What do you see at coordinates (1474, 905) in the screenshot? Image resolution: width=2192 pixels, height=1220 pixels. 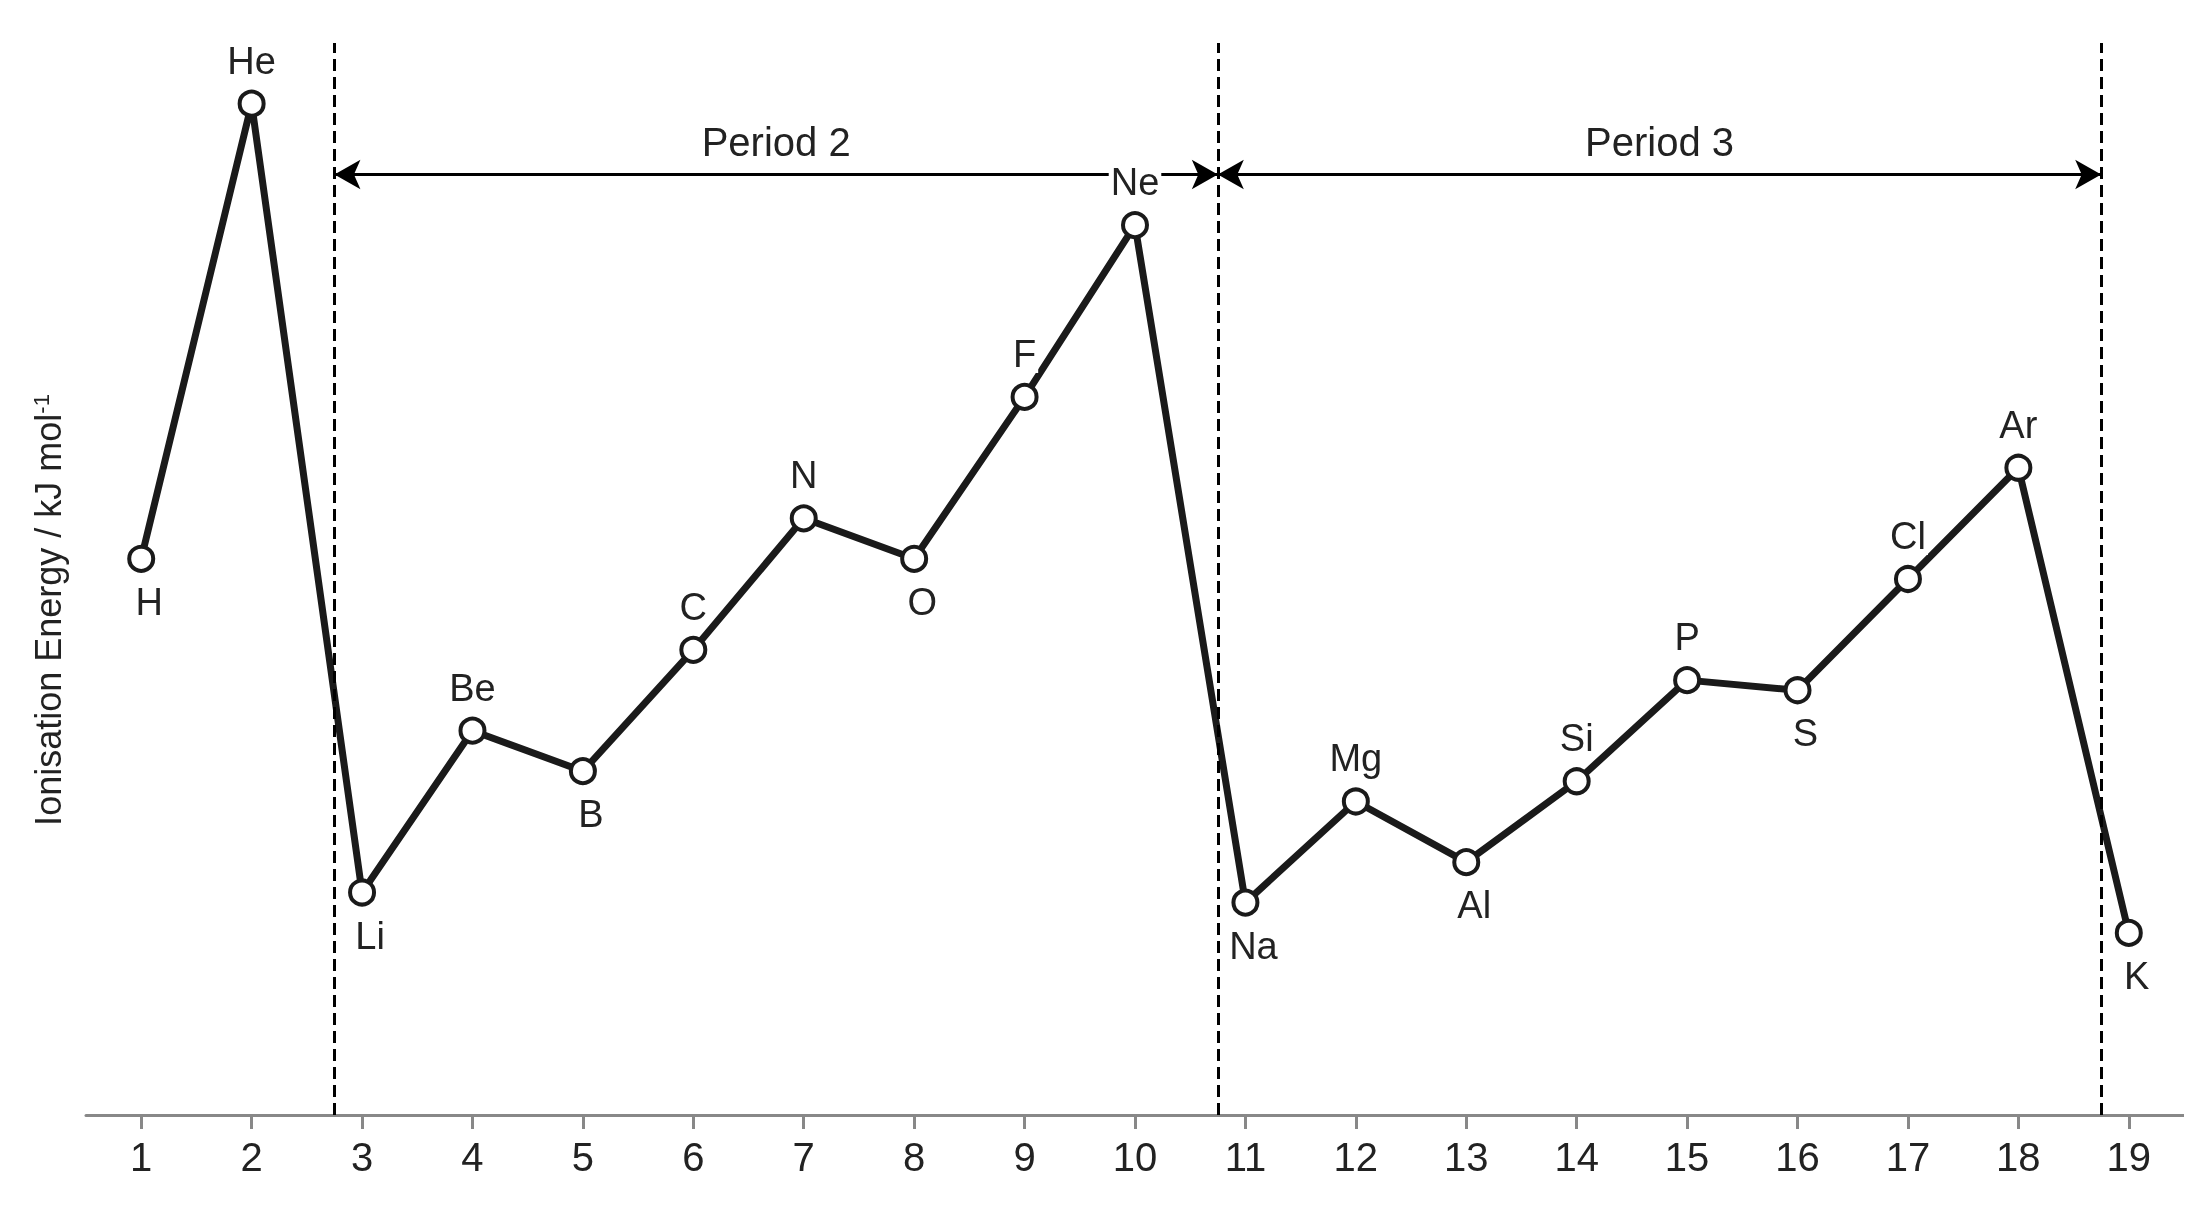 I see `annotation: Al` at bounding box center [1474, 905].